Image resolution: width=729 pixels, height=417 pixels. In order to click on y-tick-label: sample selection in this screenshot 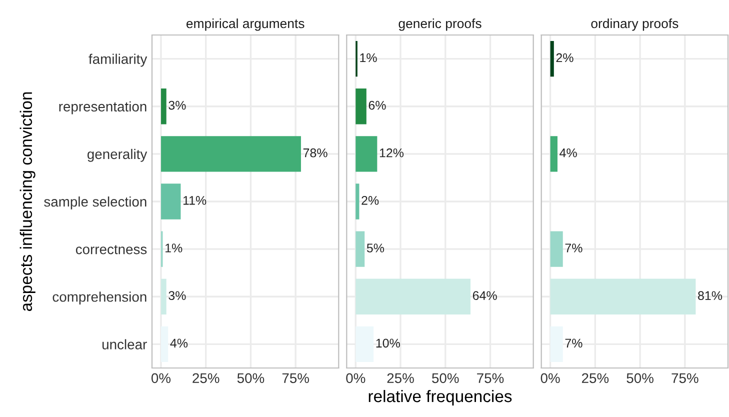, I will do `click(95, 203)`.